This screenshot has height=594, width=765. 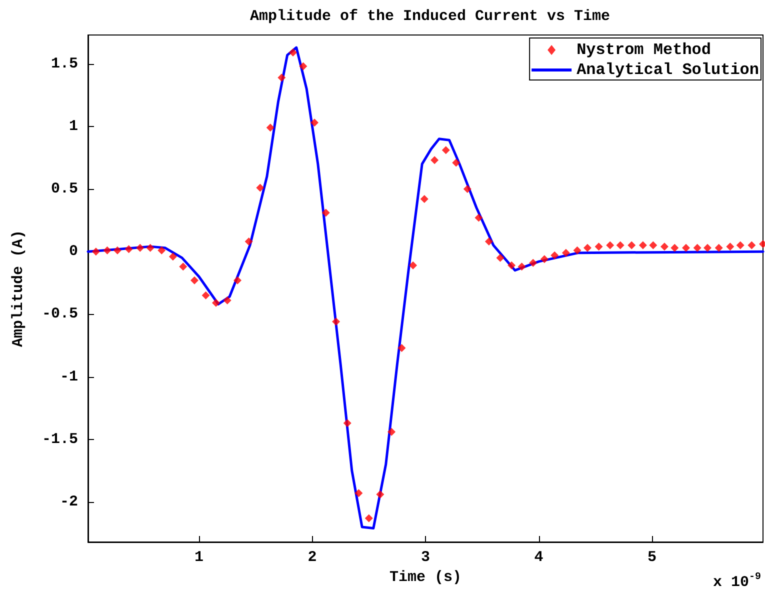 I want to click on x-tick-label: 5, so click(x=652, y=557).